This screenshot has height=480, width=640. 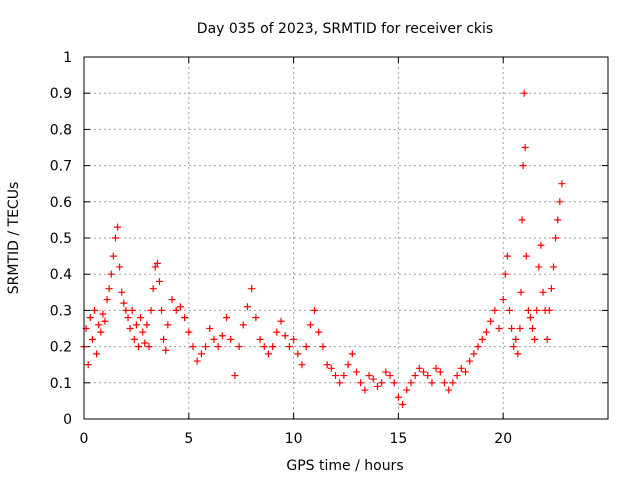 I want to click on y-tick-label: 0.2, so click(x=61, y=348).